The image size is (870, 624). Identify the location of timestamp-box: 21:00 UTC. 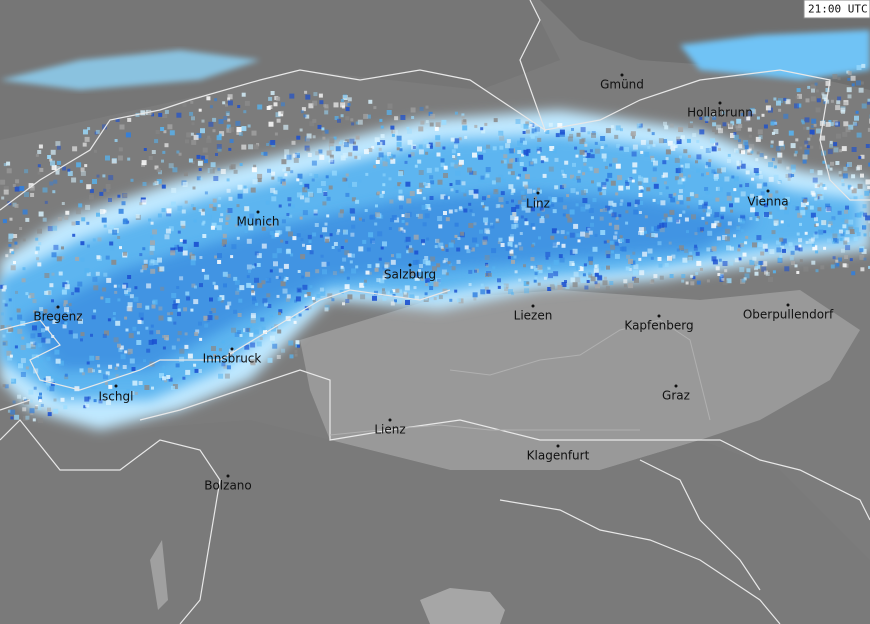
(836, 9).